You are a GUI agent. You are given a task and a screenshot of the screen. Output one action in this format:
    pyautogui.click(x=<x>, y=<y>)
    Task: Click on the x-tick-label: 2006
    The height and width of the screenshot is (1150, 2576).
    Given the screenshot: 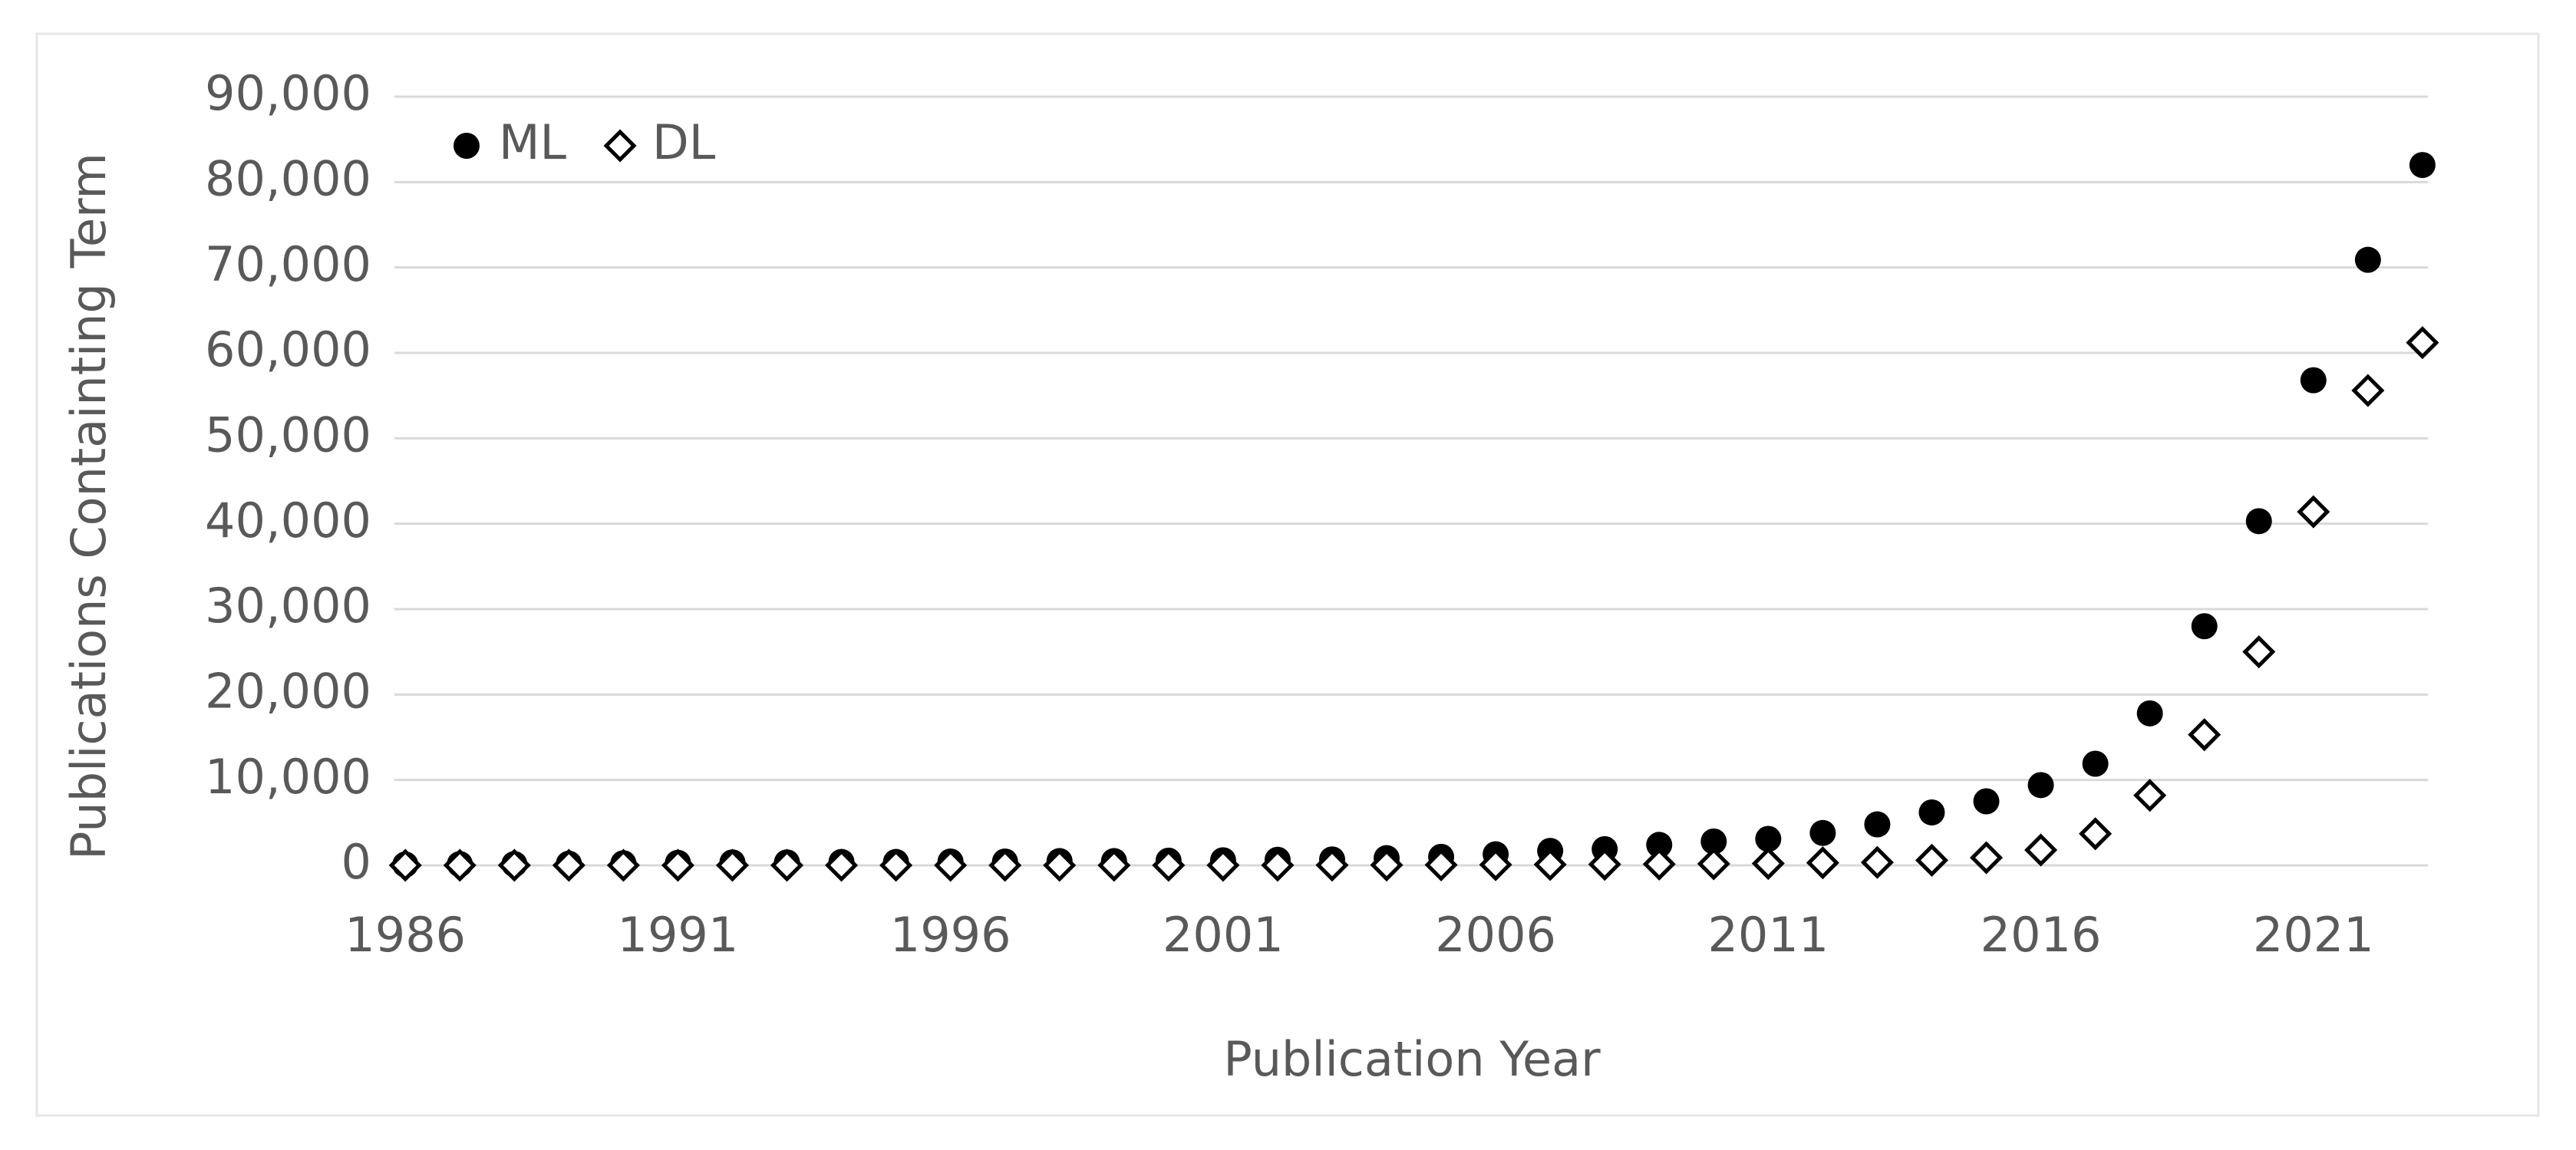 What is the action you would take?
    pyautogui.click(x=1495, y=935)
    